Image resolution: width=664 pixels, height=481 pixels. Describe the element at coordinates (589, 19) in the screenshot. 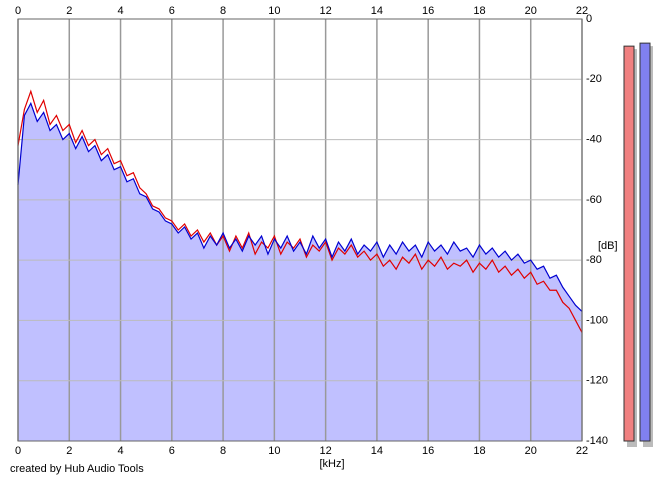

I see `y-tick-label: 0` at that location.